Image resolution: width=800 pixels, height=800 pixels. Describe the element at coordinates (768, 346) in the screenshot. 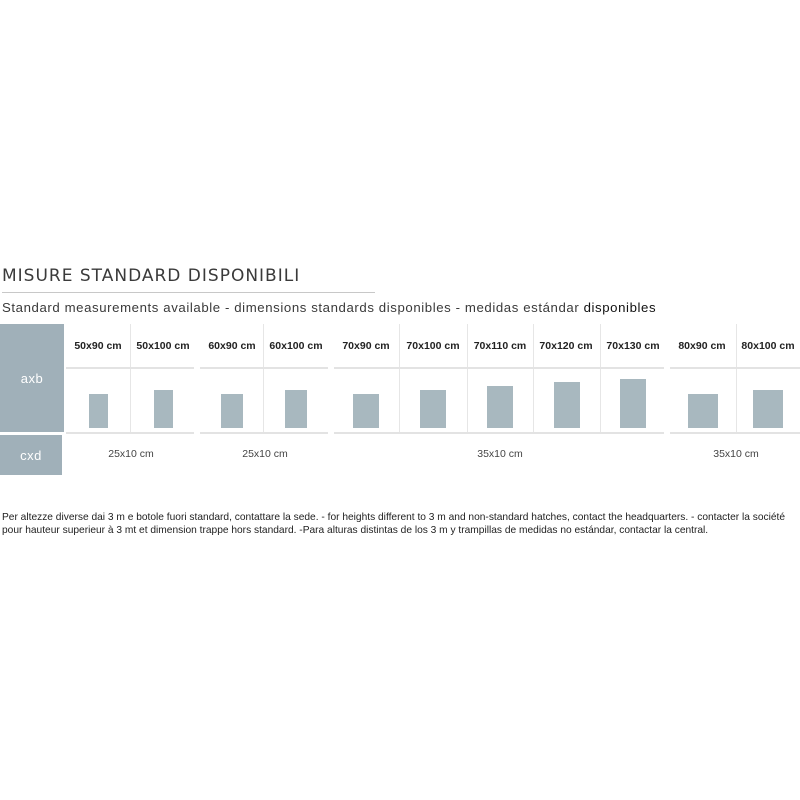

I see `size-header: 80x100 cm` at that location.